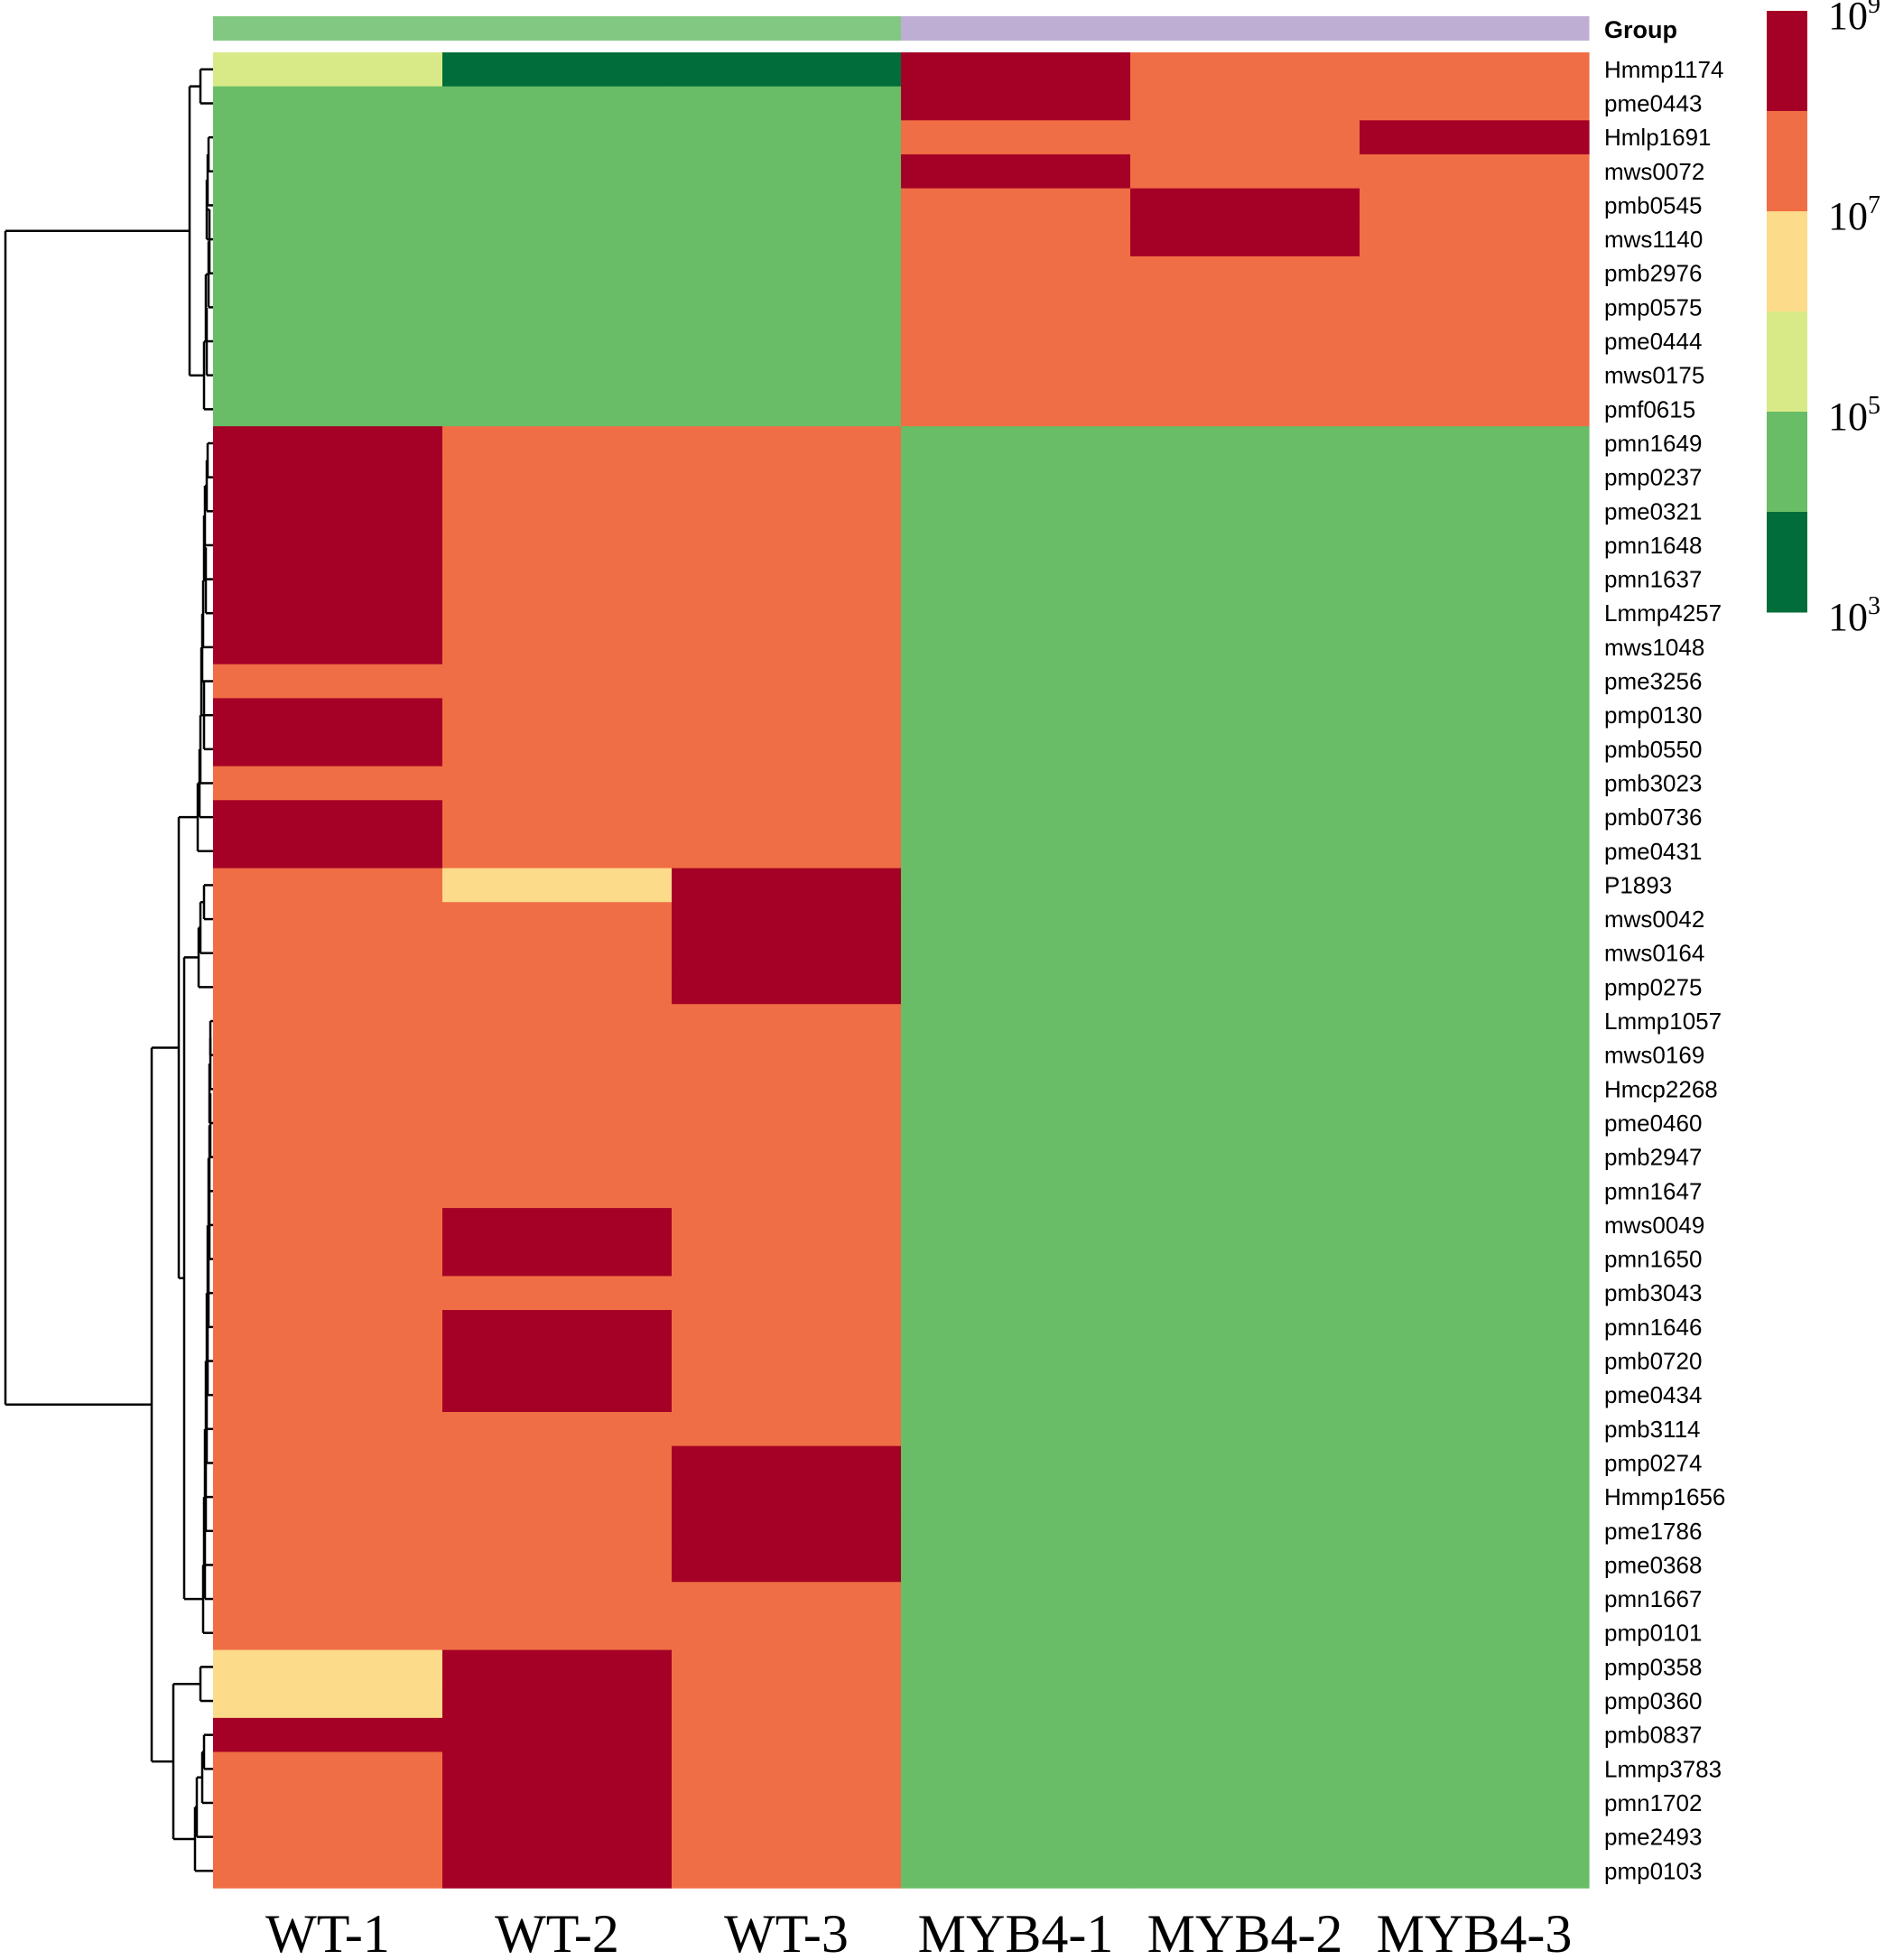  I want to click on row-label: pmp0575, so click(1653, 306).